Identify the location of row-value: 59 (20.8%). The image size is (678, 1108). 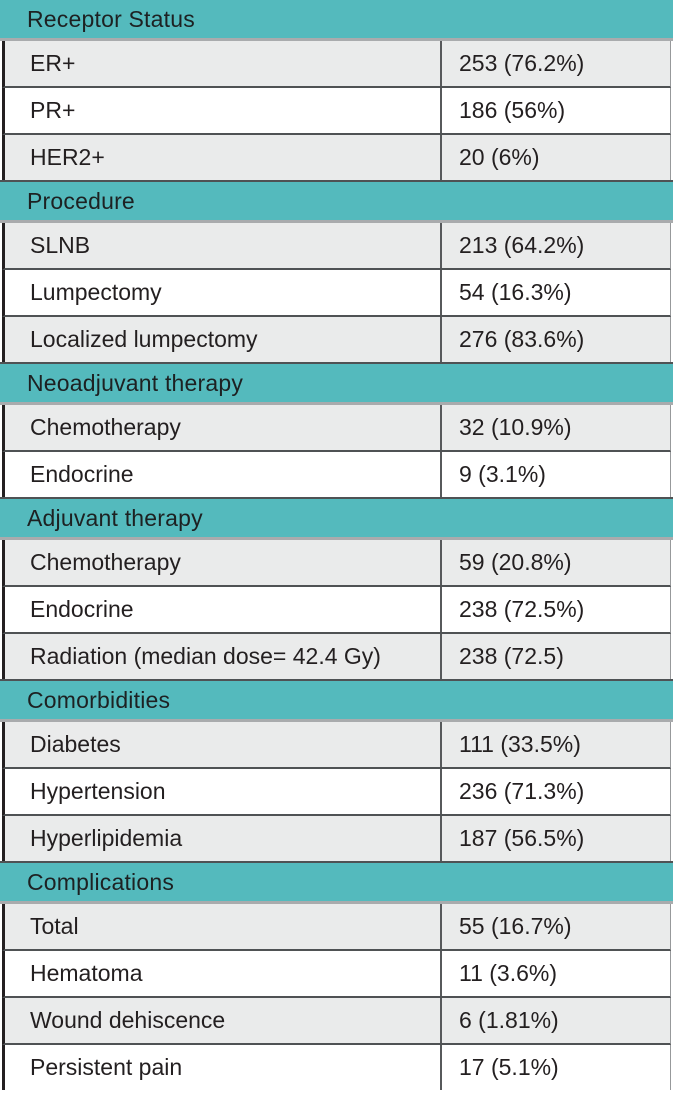
(515, 562).